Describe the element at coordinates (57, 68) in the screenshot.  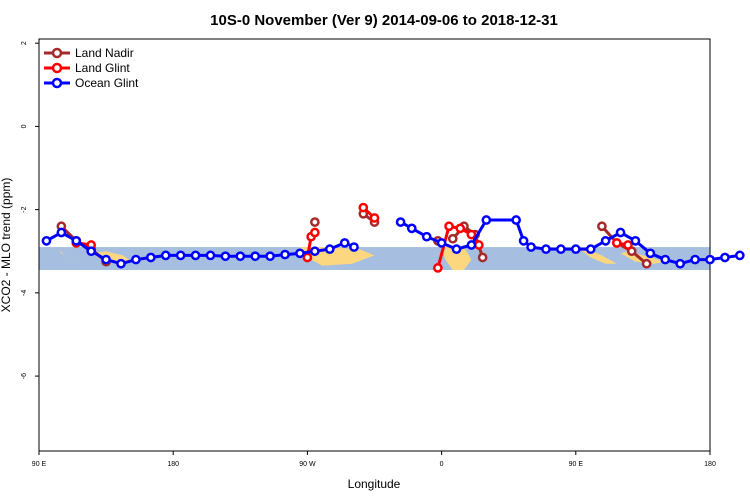
I see `legend-marker-land-glint` at that location.